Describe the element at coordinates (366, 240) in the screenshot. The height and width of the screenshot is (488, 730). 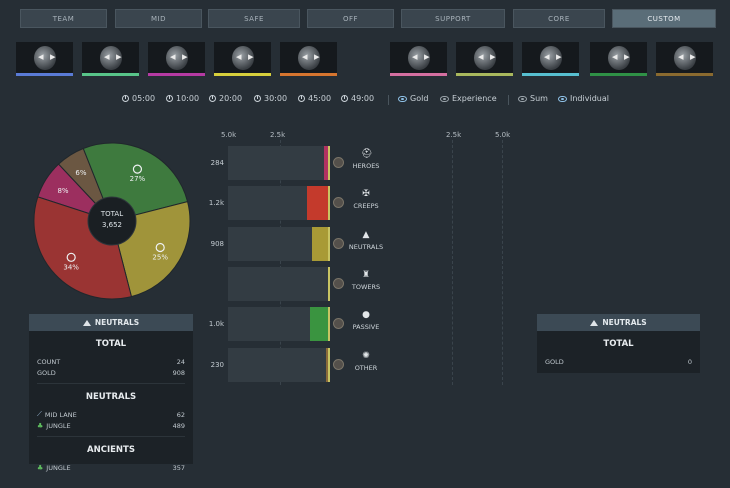
I see `row-category: ▲ NEUTRALS` at that location.